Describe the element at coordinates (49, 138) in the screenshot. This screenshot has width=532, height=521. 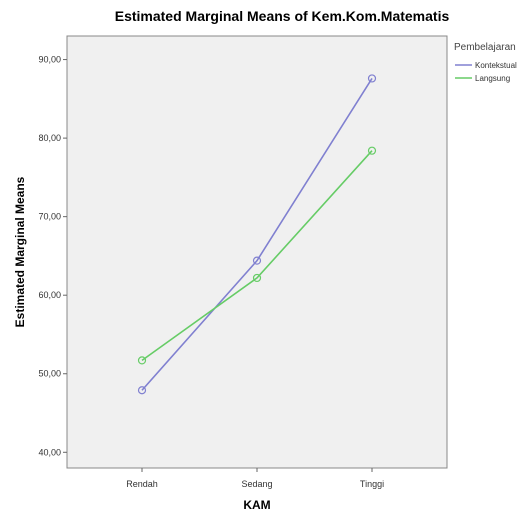
I see `y-tick-label: 80,00` at that location.